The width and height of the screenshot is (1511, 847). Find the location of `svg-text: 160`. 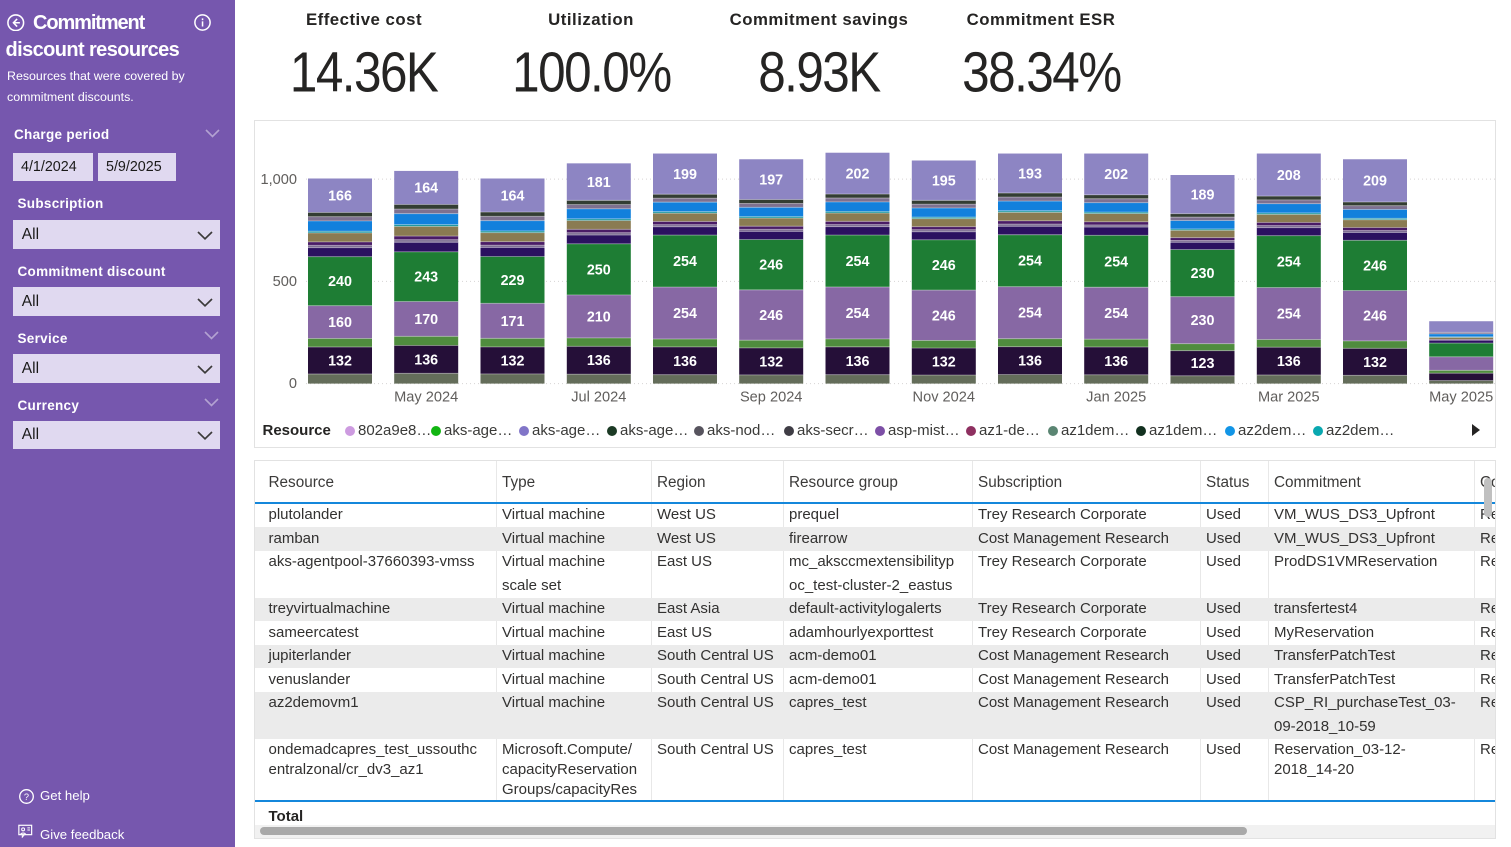

svg-text: 160 is located at coordinates (340, 323).